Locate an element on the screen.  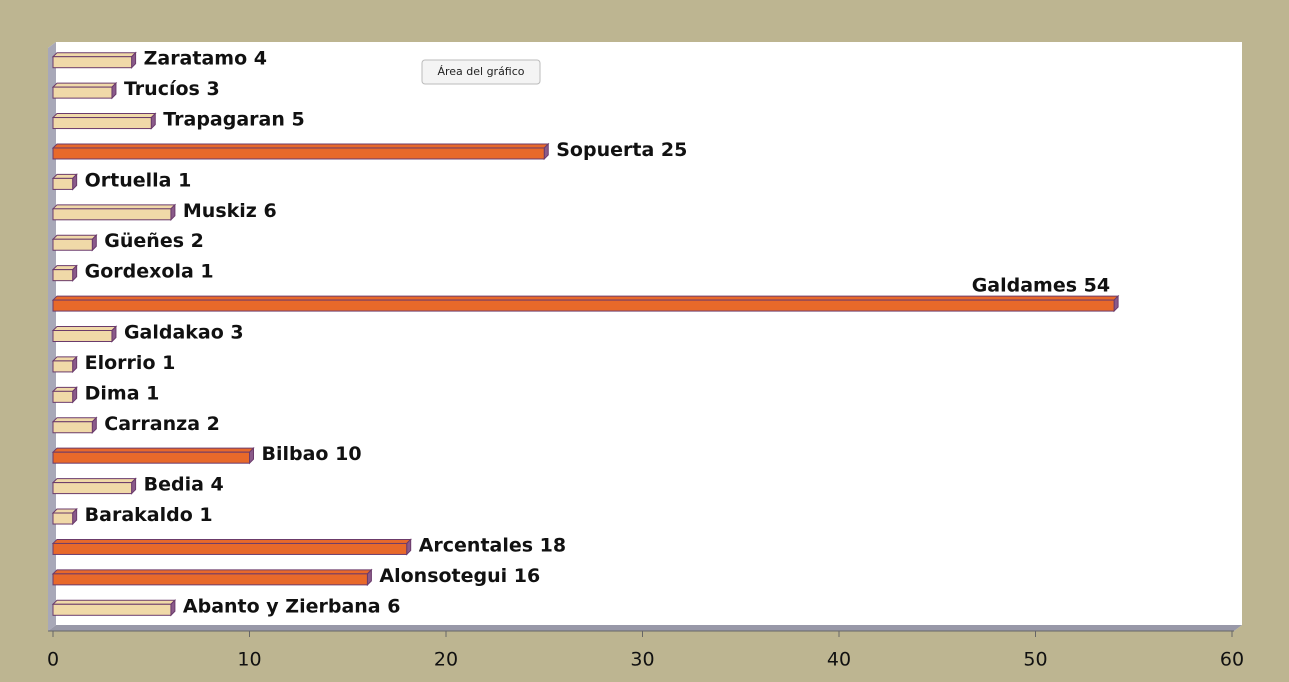
x-tick-label: 60 is located at coordinates (1232, 660).